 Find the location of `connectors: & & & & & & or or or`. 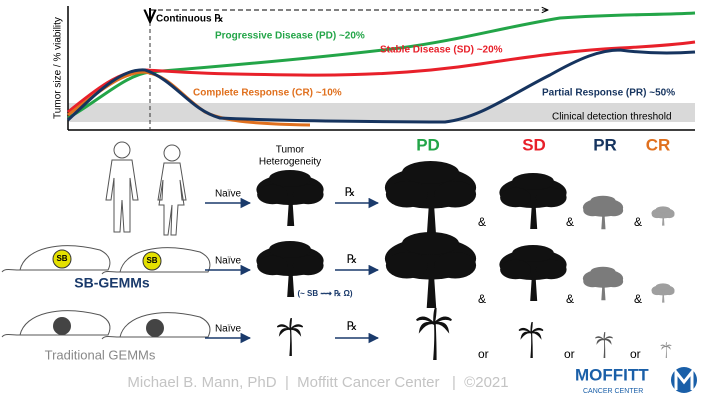

connectors: & & & & & & or or or is located at coordinates (560, 288).